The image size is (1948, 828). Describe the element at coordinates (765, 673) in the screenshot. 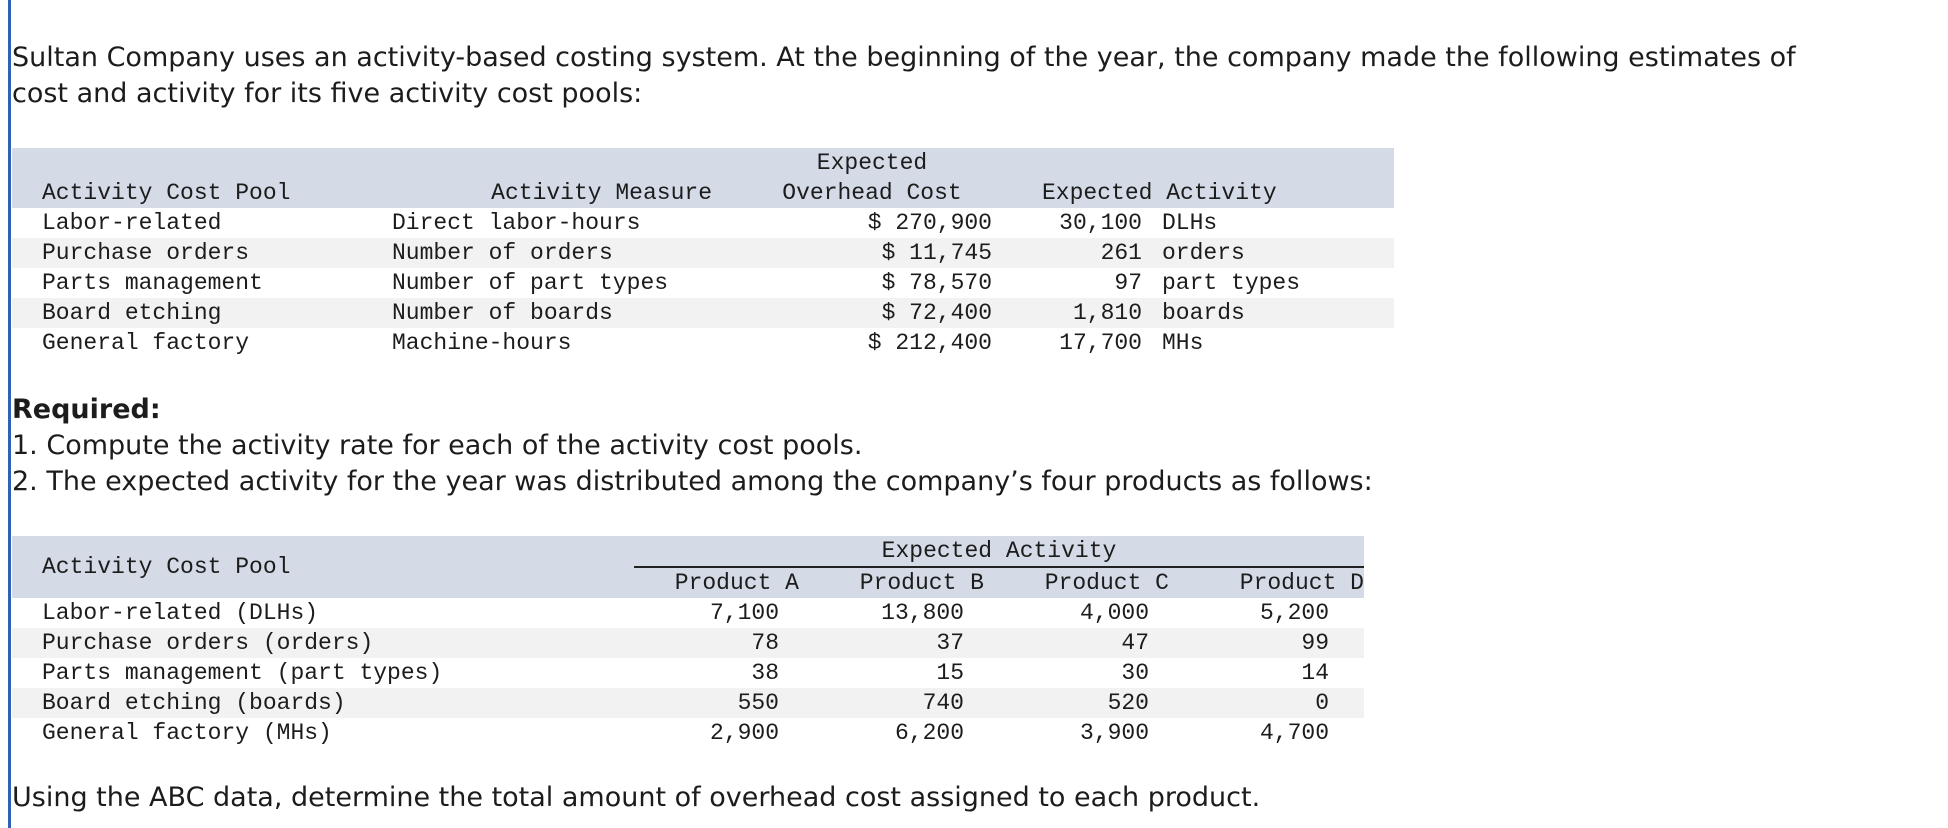

I see `product-a-value: 38` at that location.